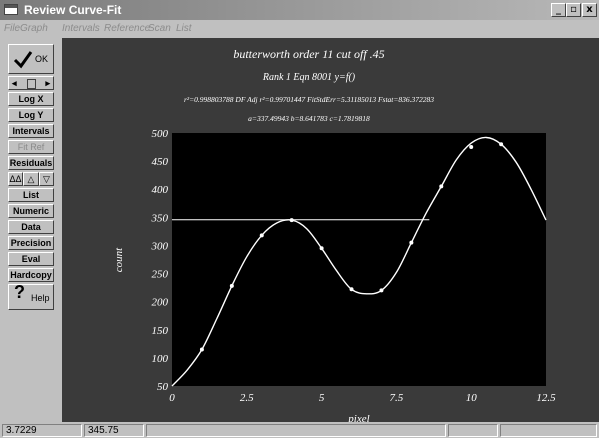  What do you see at coordinates (472, 398) in the screenshot?
I see `x-tick-label: 10` at bounding box center [472, 398].